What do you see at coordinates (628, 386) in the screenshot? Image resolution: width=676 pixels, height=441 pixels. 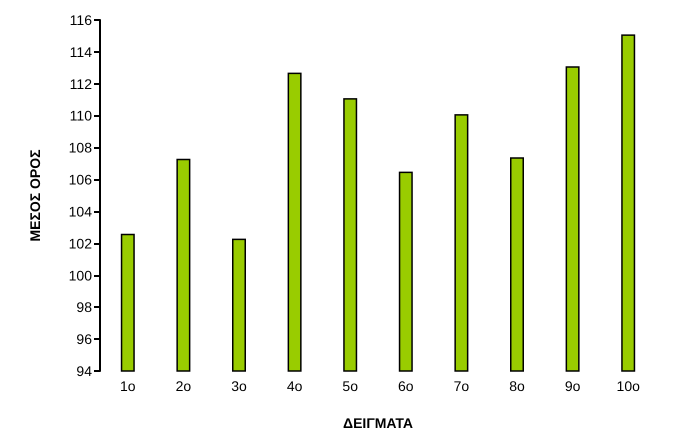 I see `x-tick-label: 10ο` at bounding box center [628, 386].